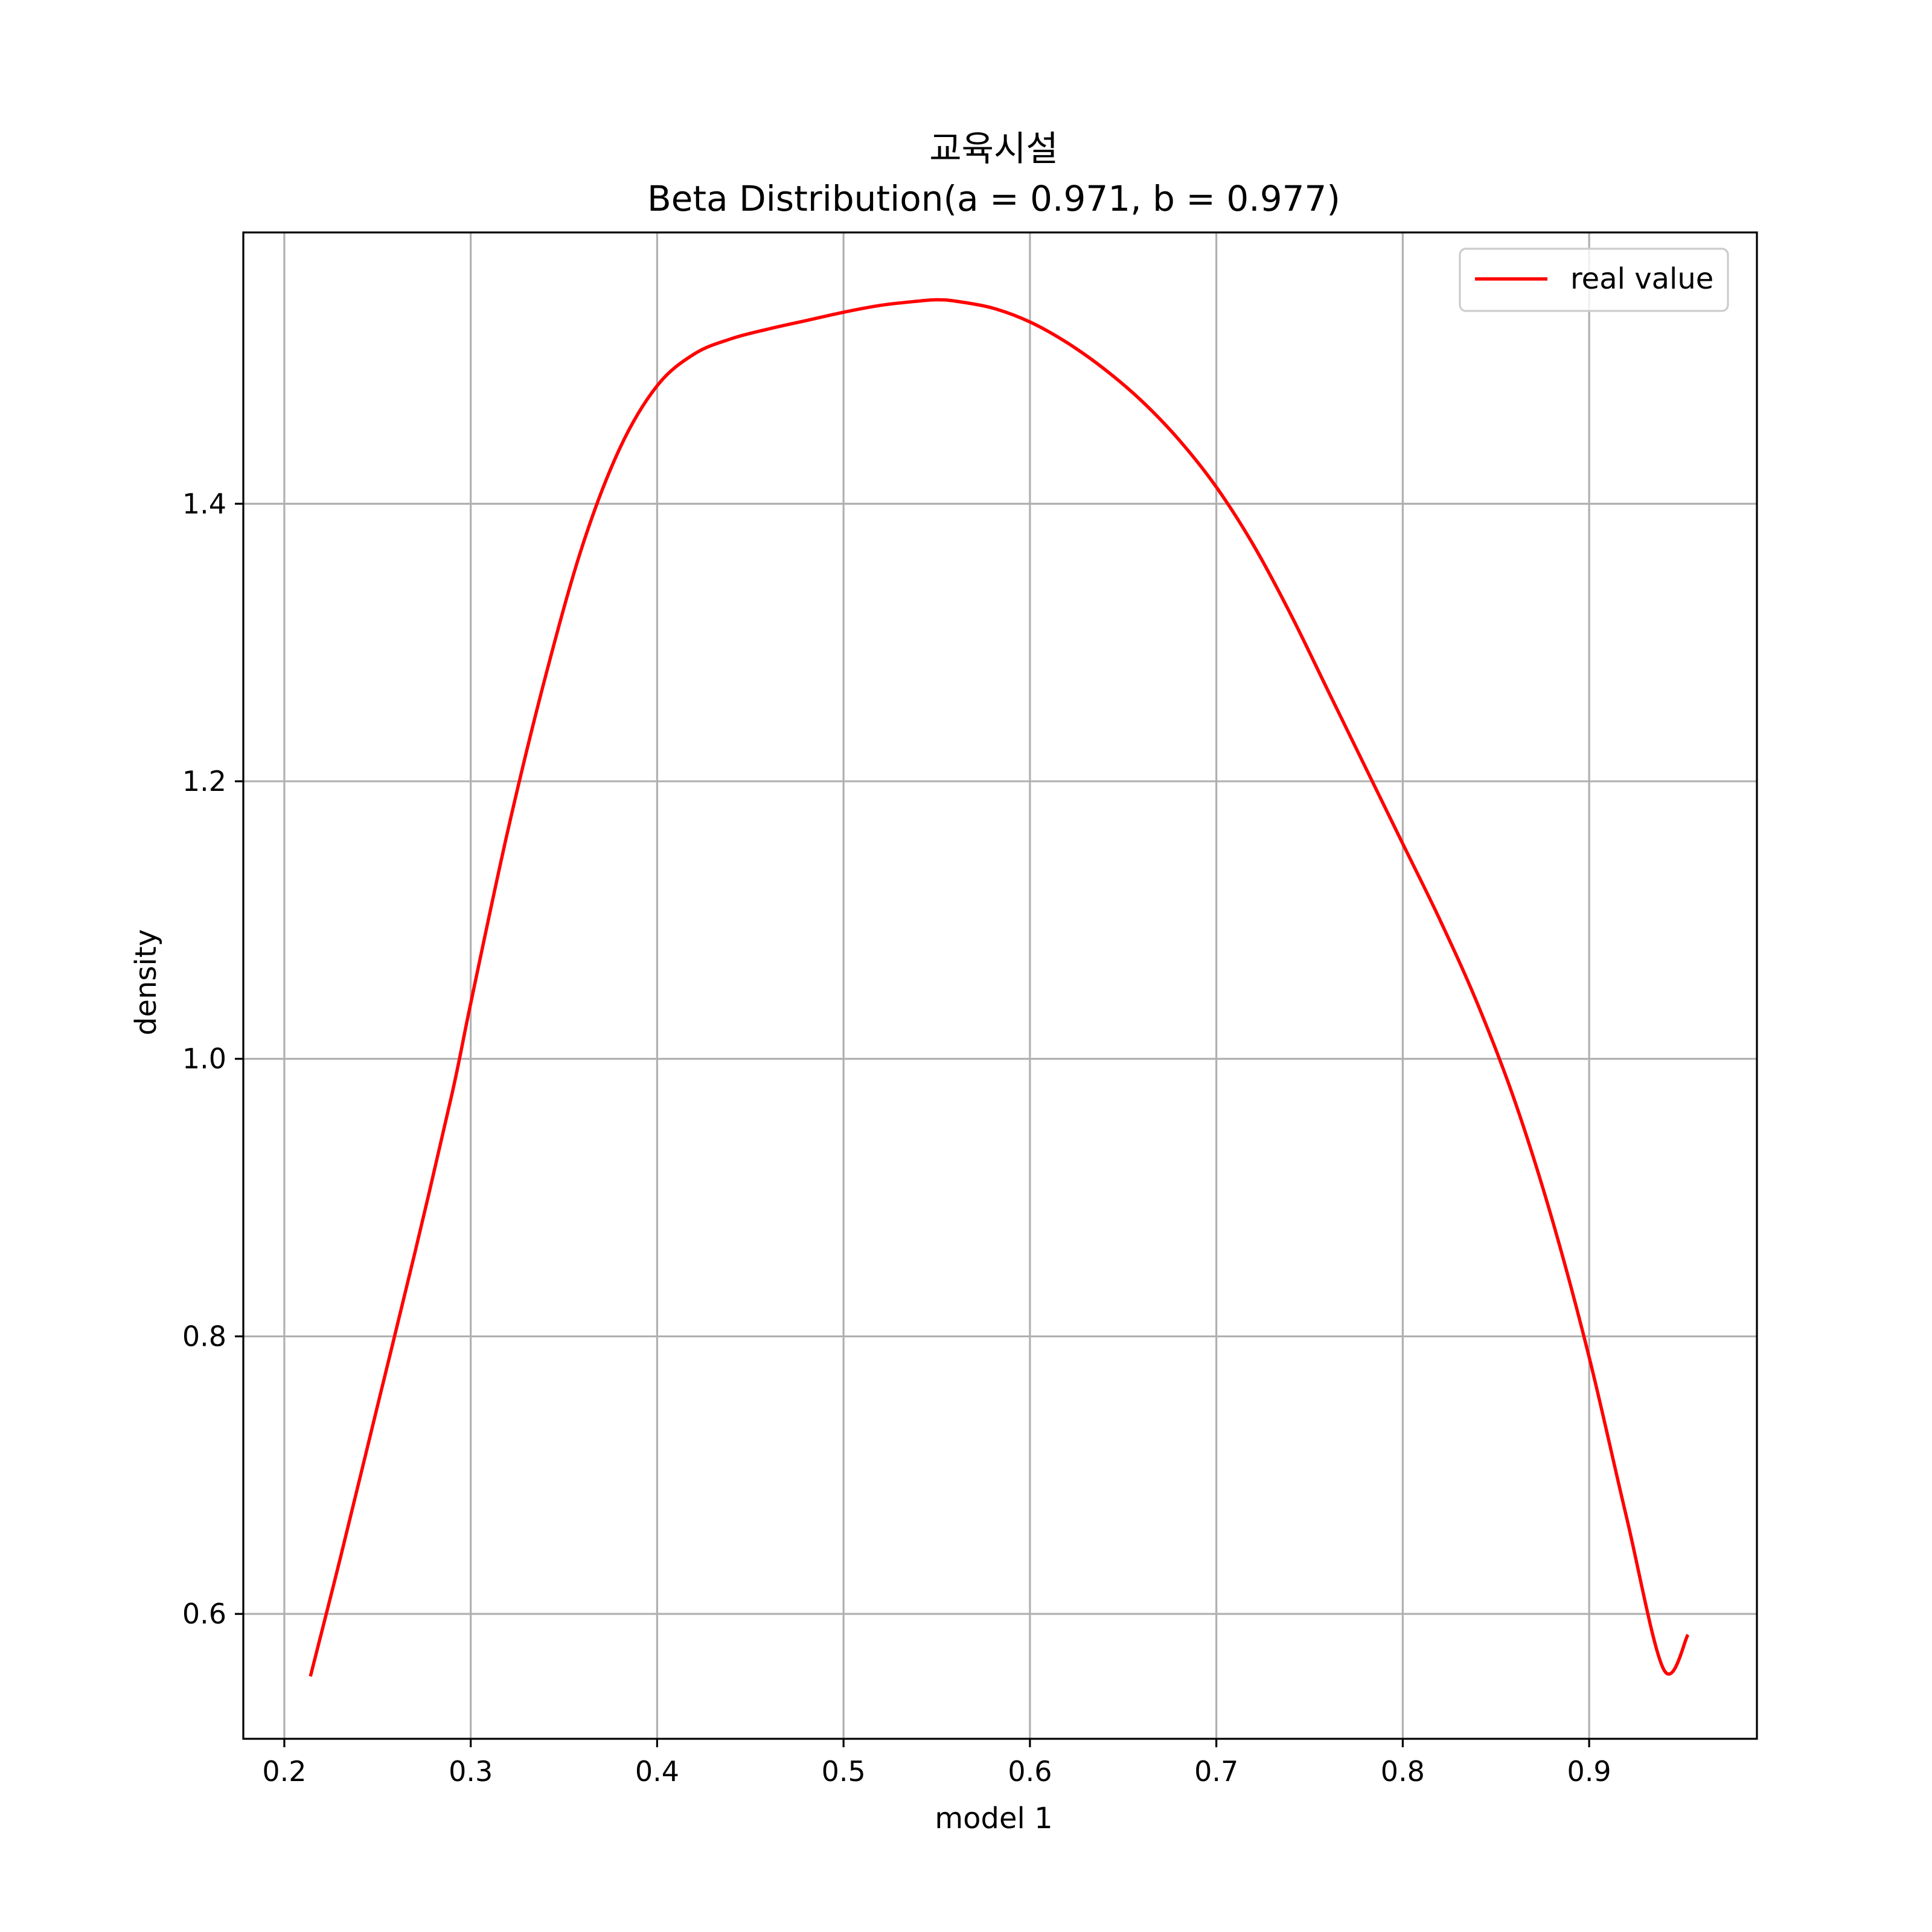 This screenshot has width=1932, height=1932. Describe the element at coordinates (994, 148) in the screenshot. I see `chart-title: 교육시설` at that location.